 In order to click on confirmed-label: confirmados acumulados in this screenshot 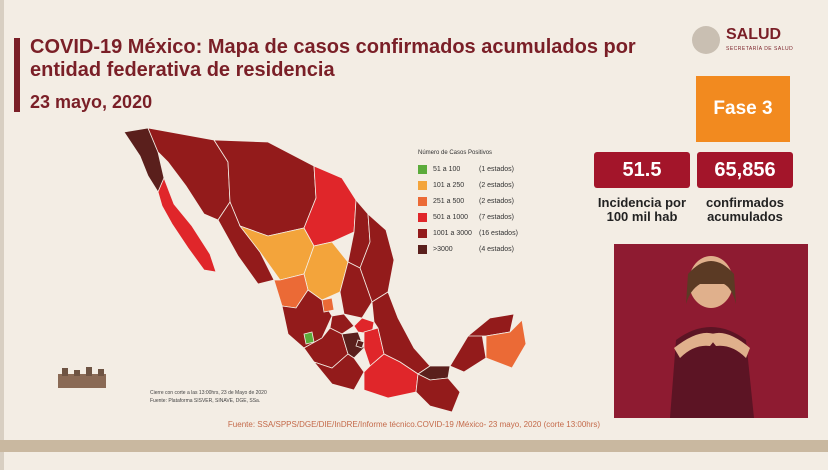, I will do `click(744, 209)`.